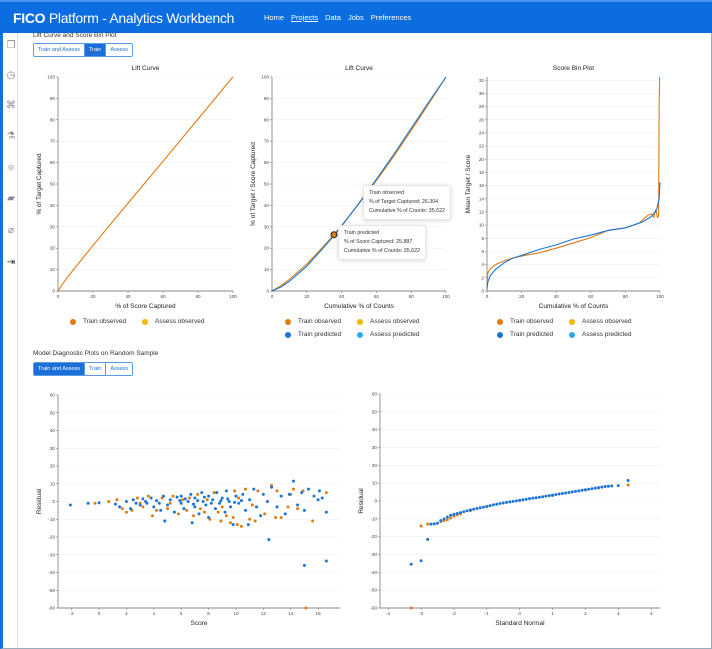  What do you see at coordinates (11, 230) in the screenshot?
I see `paperclip-icon: ⌀` at bounding box center [11, 230].